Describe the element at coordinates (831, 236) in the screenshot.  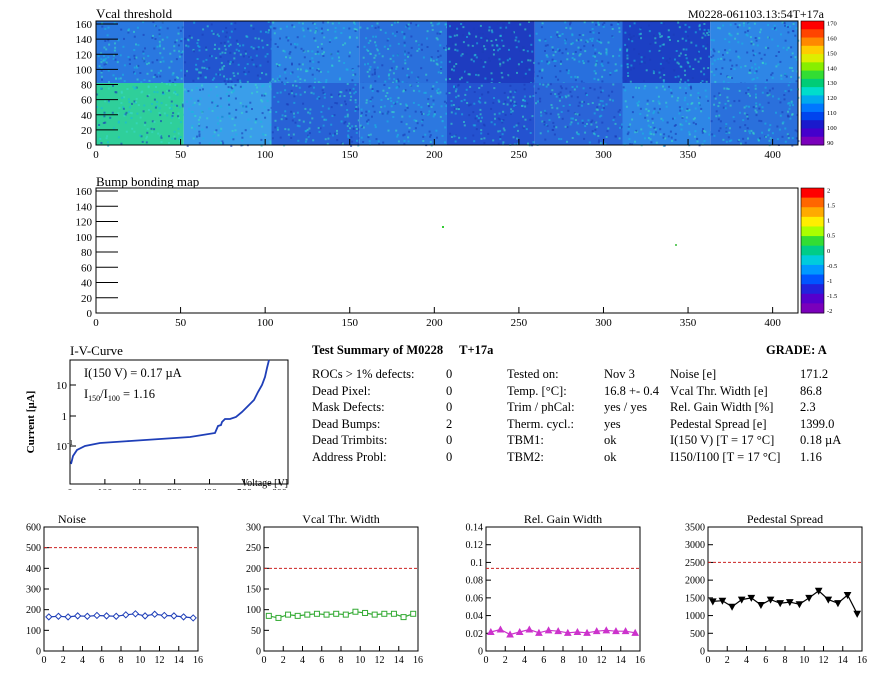
I see `colorbar-tick-label: 0.5` at that location.